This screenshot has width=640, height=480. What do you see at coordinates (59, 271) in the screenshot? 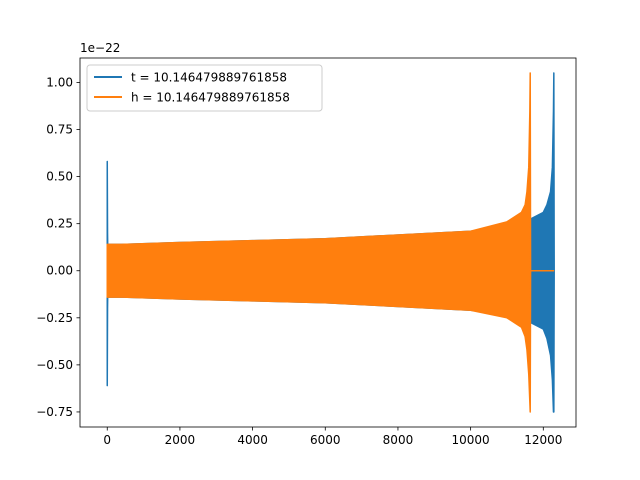
I see `y-tick-label: 0.00` at bounding box center [59, 271].